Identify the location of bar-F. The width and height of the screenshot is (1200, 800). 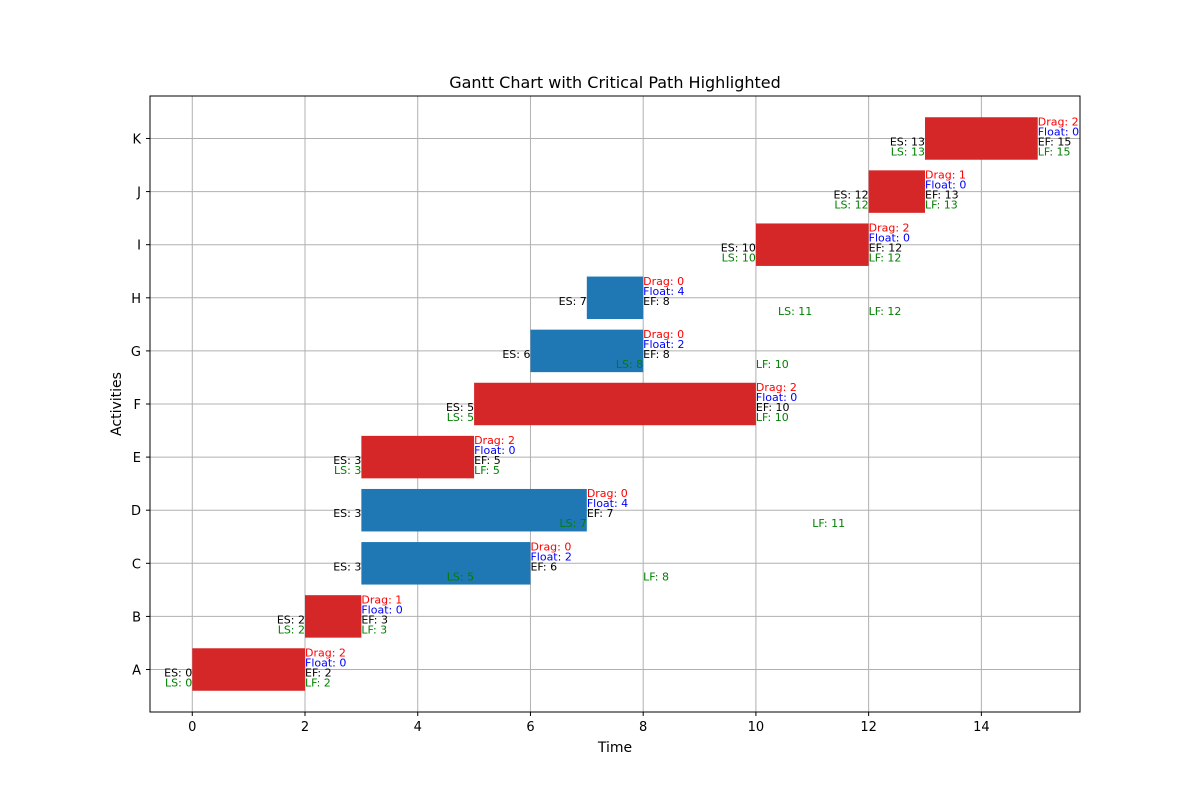
(615, 404).